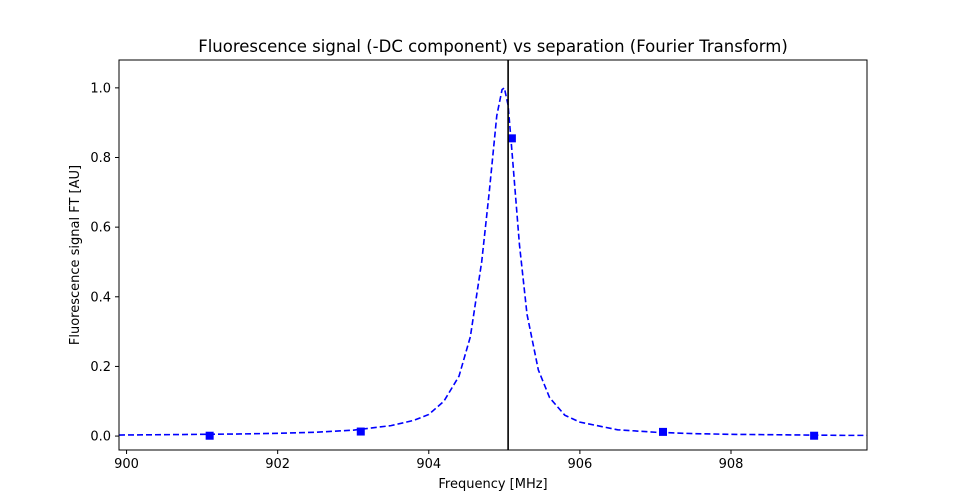 The height and width of the screenshot is (503, 963). Describe the element at coordinates (277, 464) in the screenshot. I see `x-tick-label: 902` at that location.